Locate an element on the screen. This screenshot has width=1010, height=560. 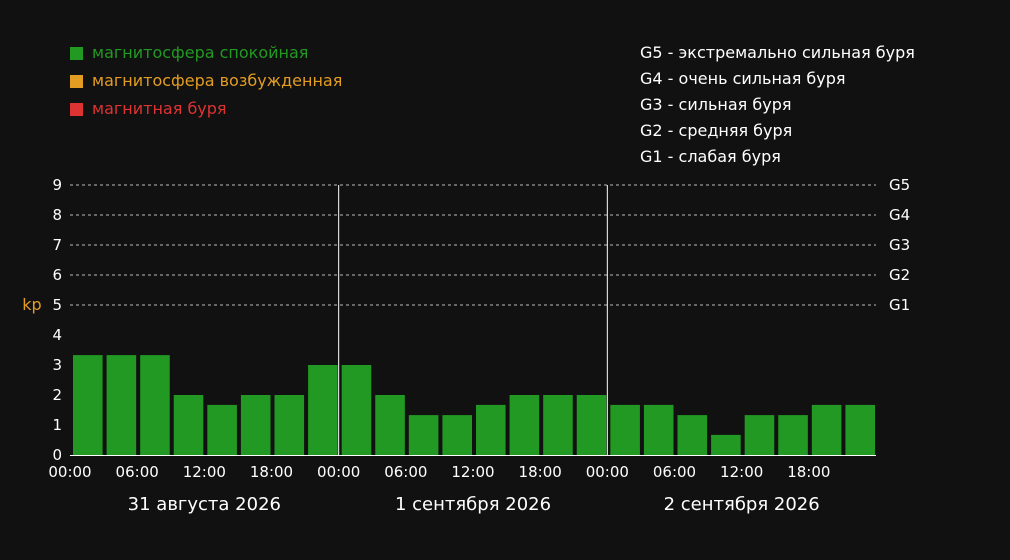
y-tick-label: 1 is located at coordinates (57, 425).